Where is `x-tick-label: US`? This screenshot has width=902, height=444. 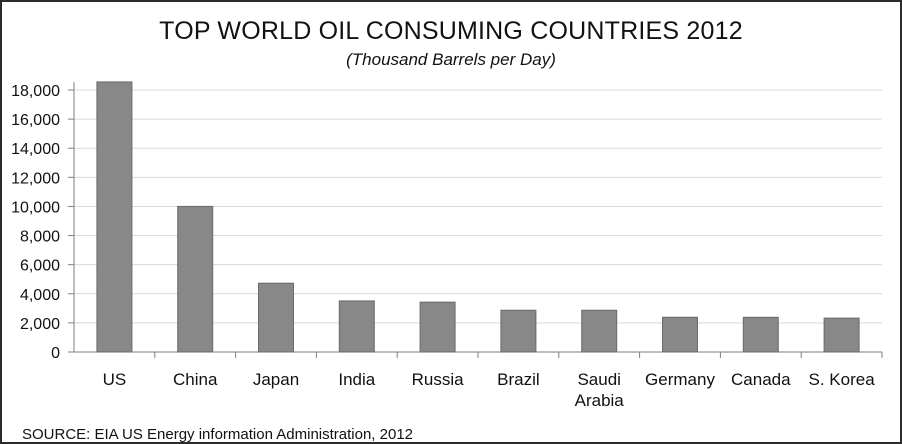 x-tick-label: US is located at coordinates (115, 379).